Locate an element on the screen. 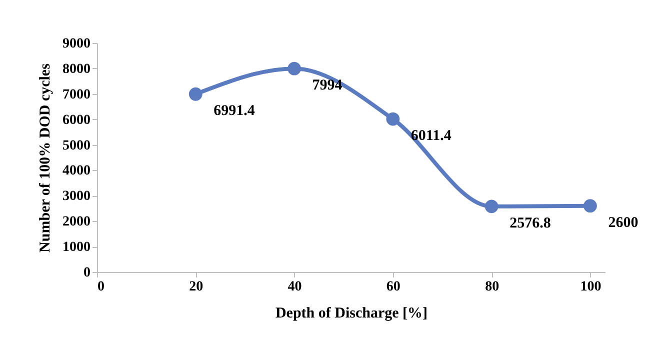 The image size is (660, 345). y-tick-label: 4000 is located at coordinates (76, 171).